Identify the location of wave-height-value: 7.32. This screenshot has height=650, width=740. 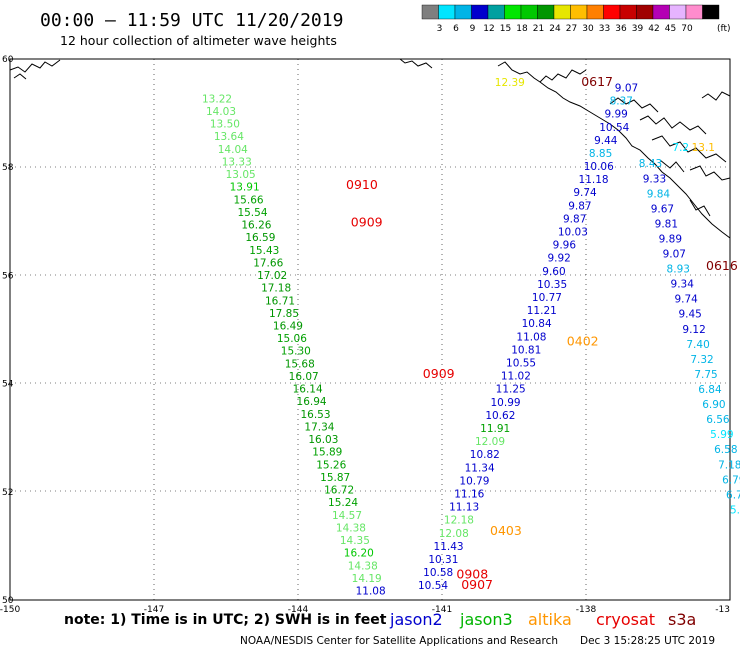
(701, 360).